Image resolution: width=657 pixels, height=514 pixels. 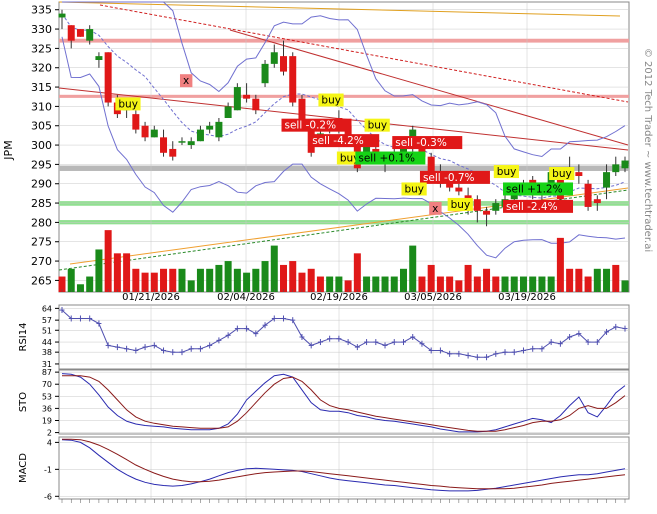 I want to click on signal-label: sell -0.7%, so click(x=449, y=178).